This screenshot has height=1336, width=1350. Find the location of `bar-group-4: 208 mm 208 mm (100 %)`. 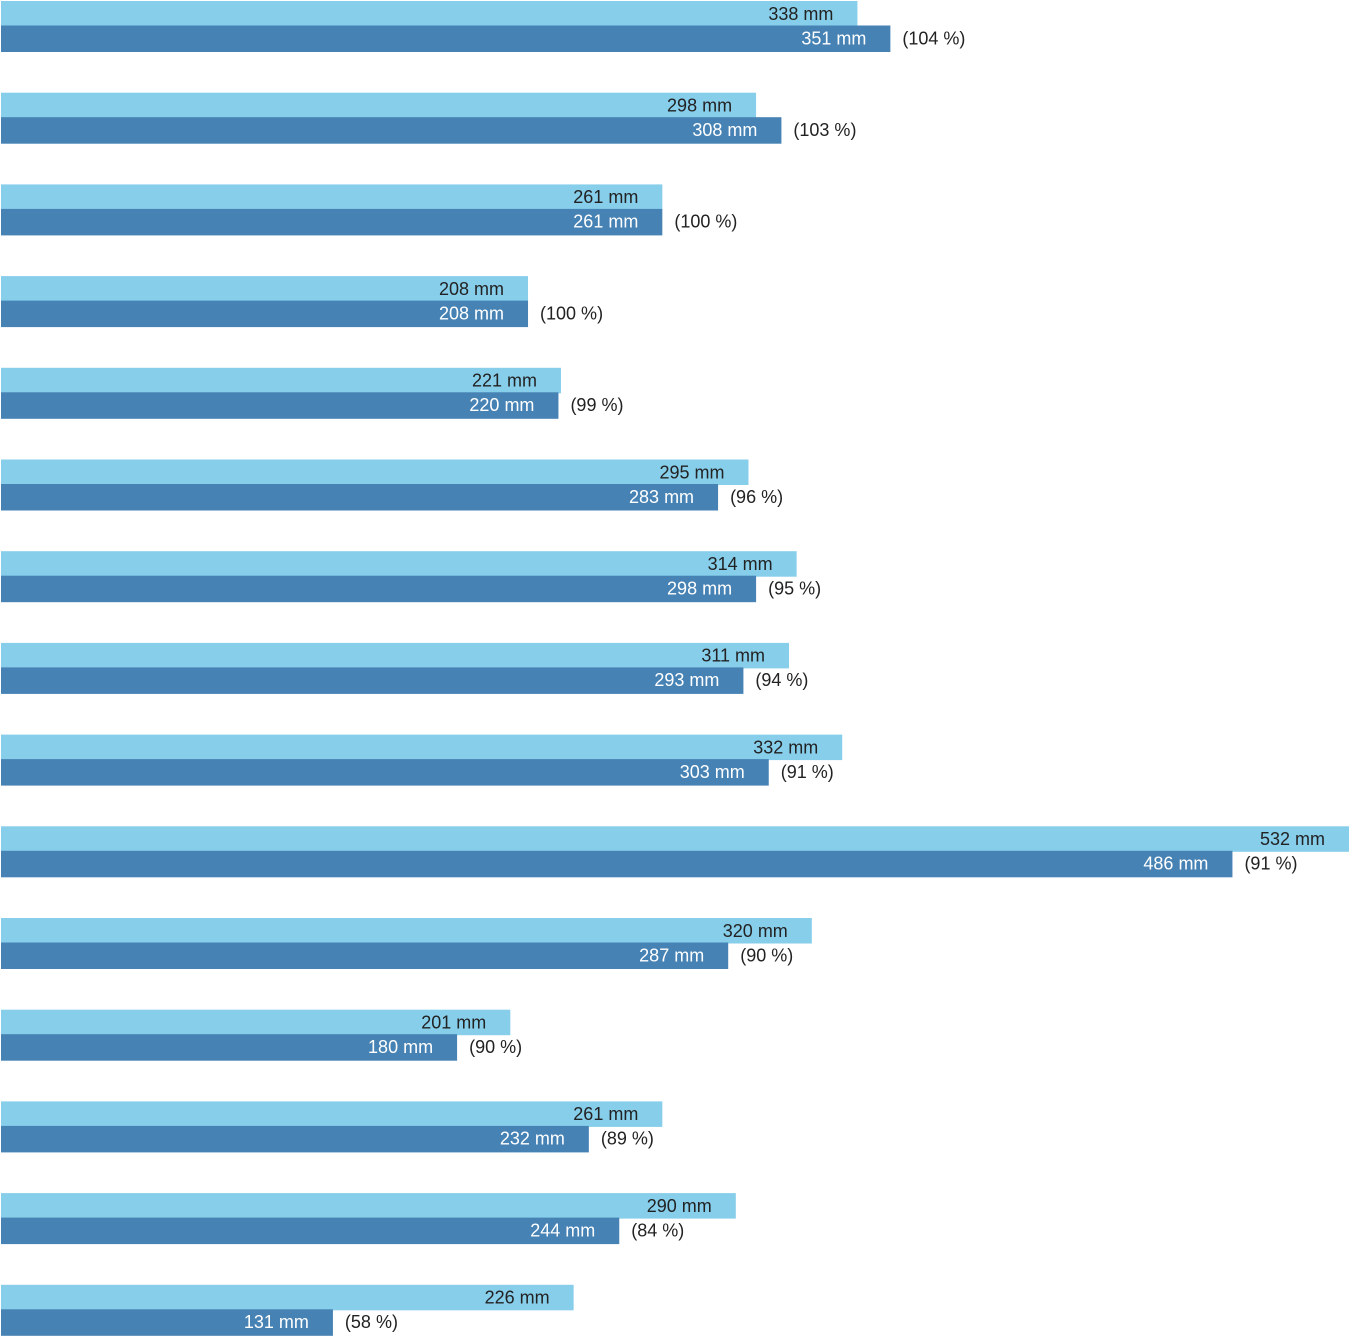

bar-group-4: 208 mm 208 mm (100 %) is located at coordinates (302, 302).